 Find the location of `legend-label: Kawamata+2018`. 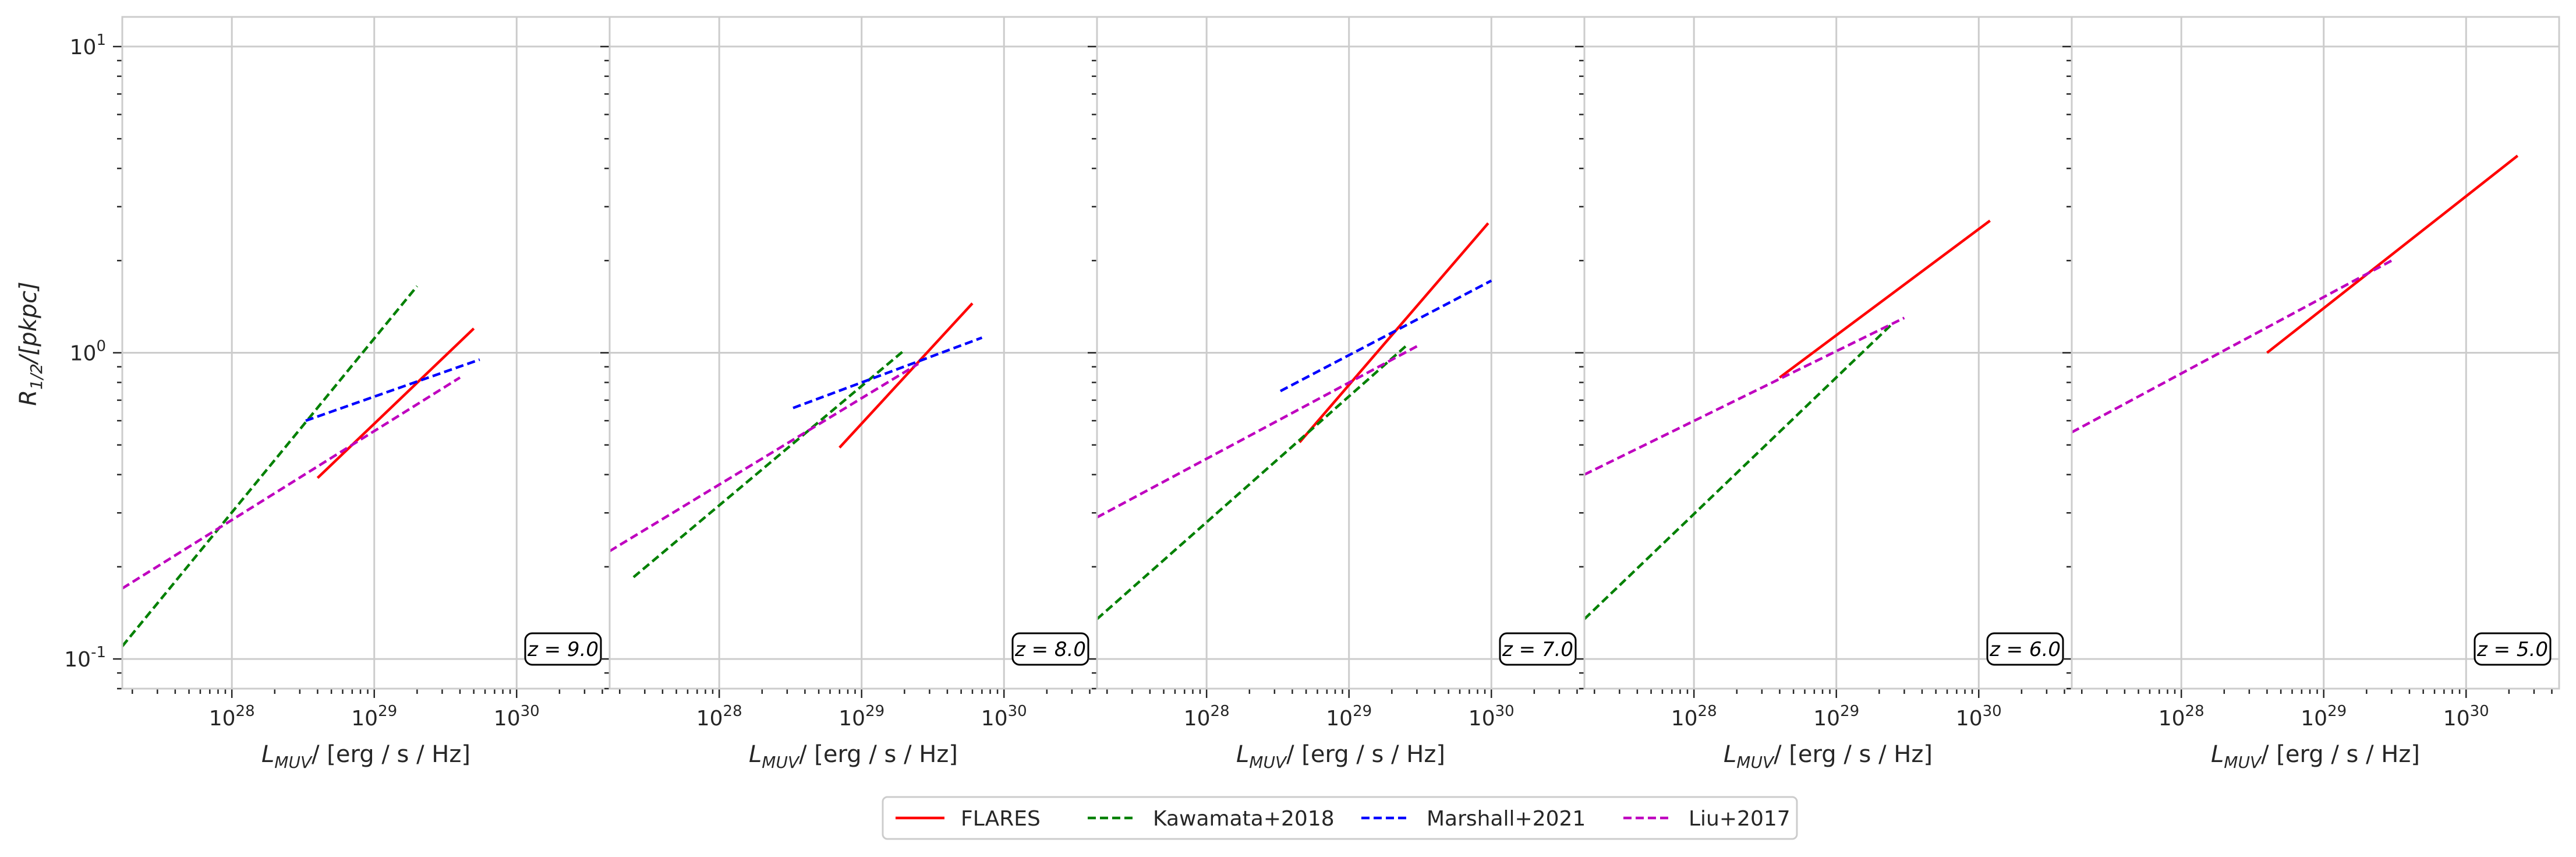

legend-label: Kawamata+2018 is located at coordinates (1244, 819).